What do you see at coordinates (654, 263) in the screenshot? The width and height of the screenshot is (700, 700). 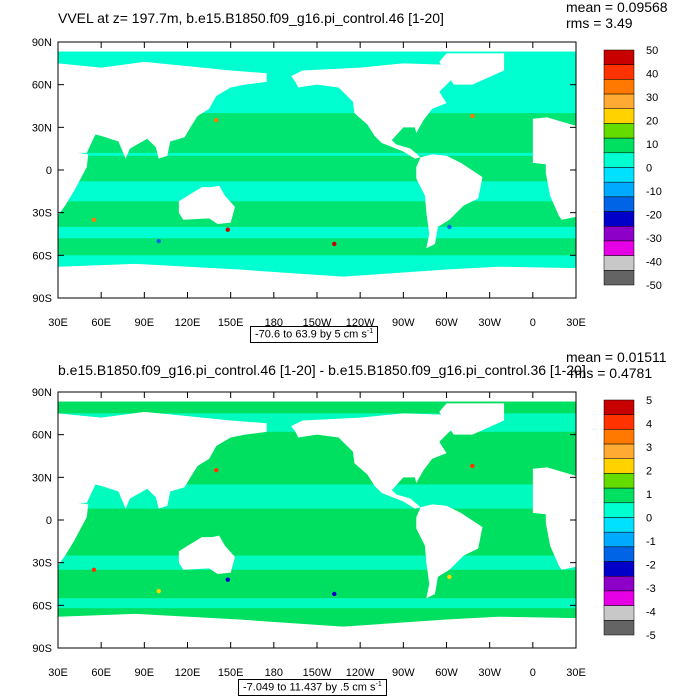 I see `colorbar-label: -40` at bounding box center [654, 263].